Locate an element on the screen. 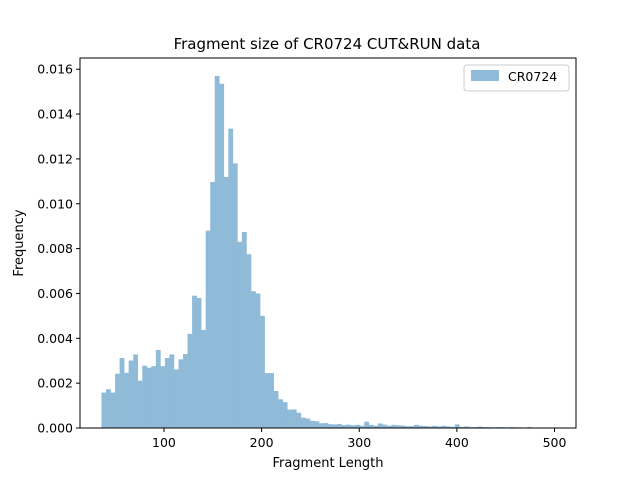 Image resolution: width=640 pixels, height=480 pixels. y-tick-label: 0.008 is located at coordinates (55, 248).